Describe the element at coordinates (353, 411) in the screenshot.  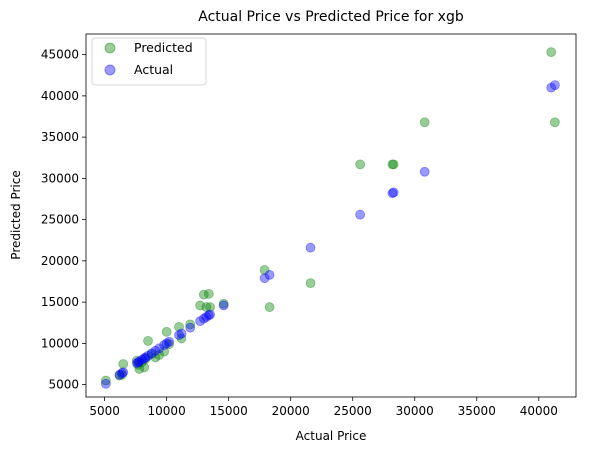
I see `x-tick-label-25000: 25000` at that location.